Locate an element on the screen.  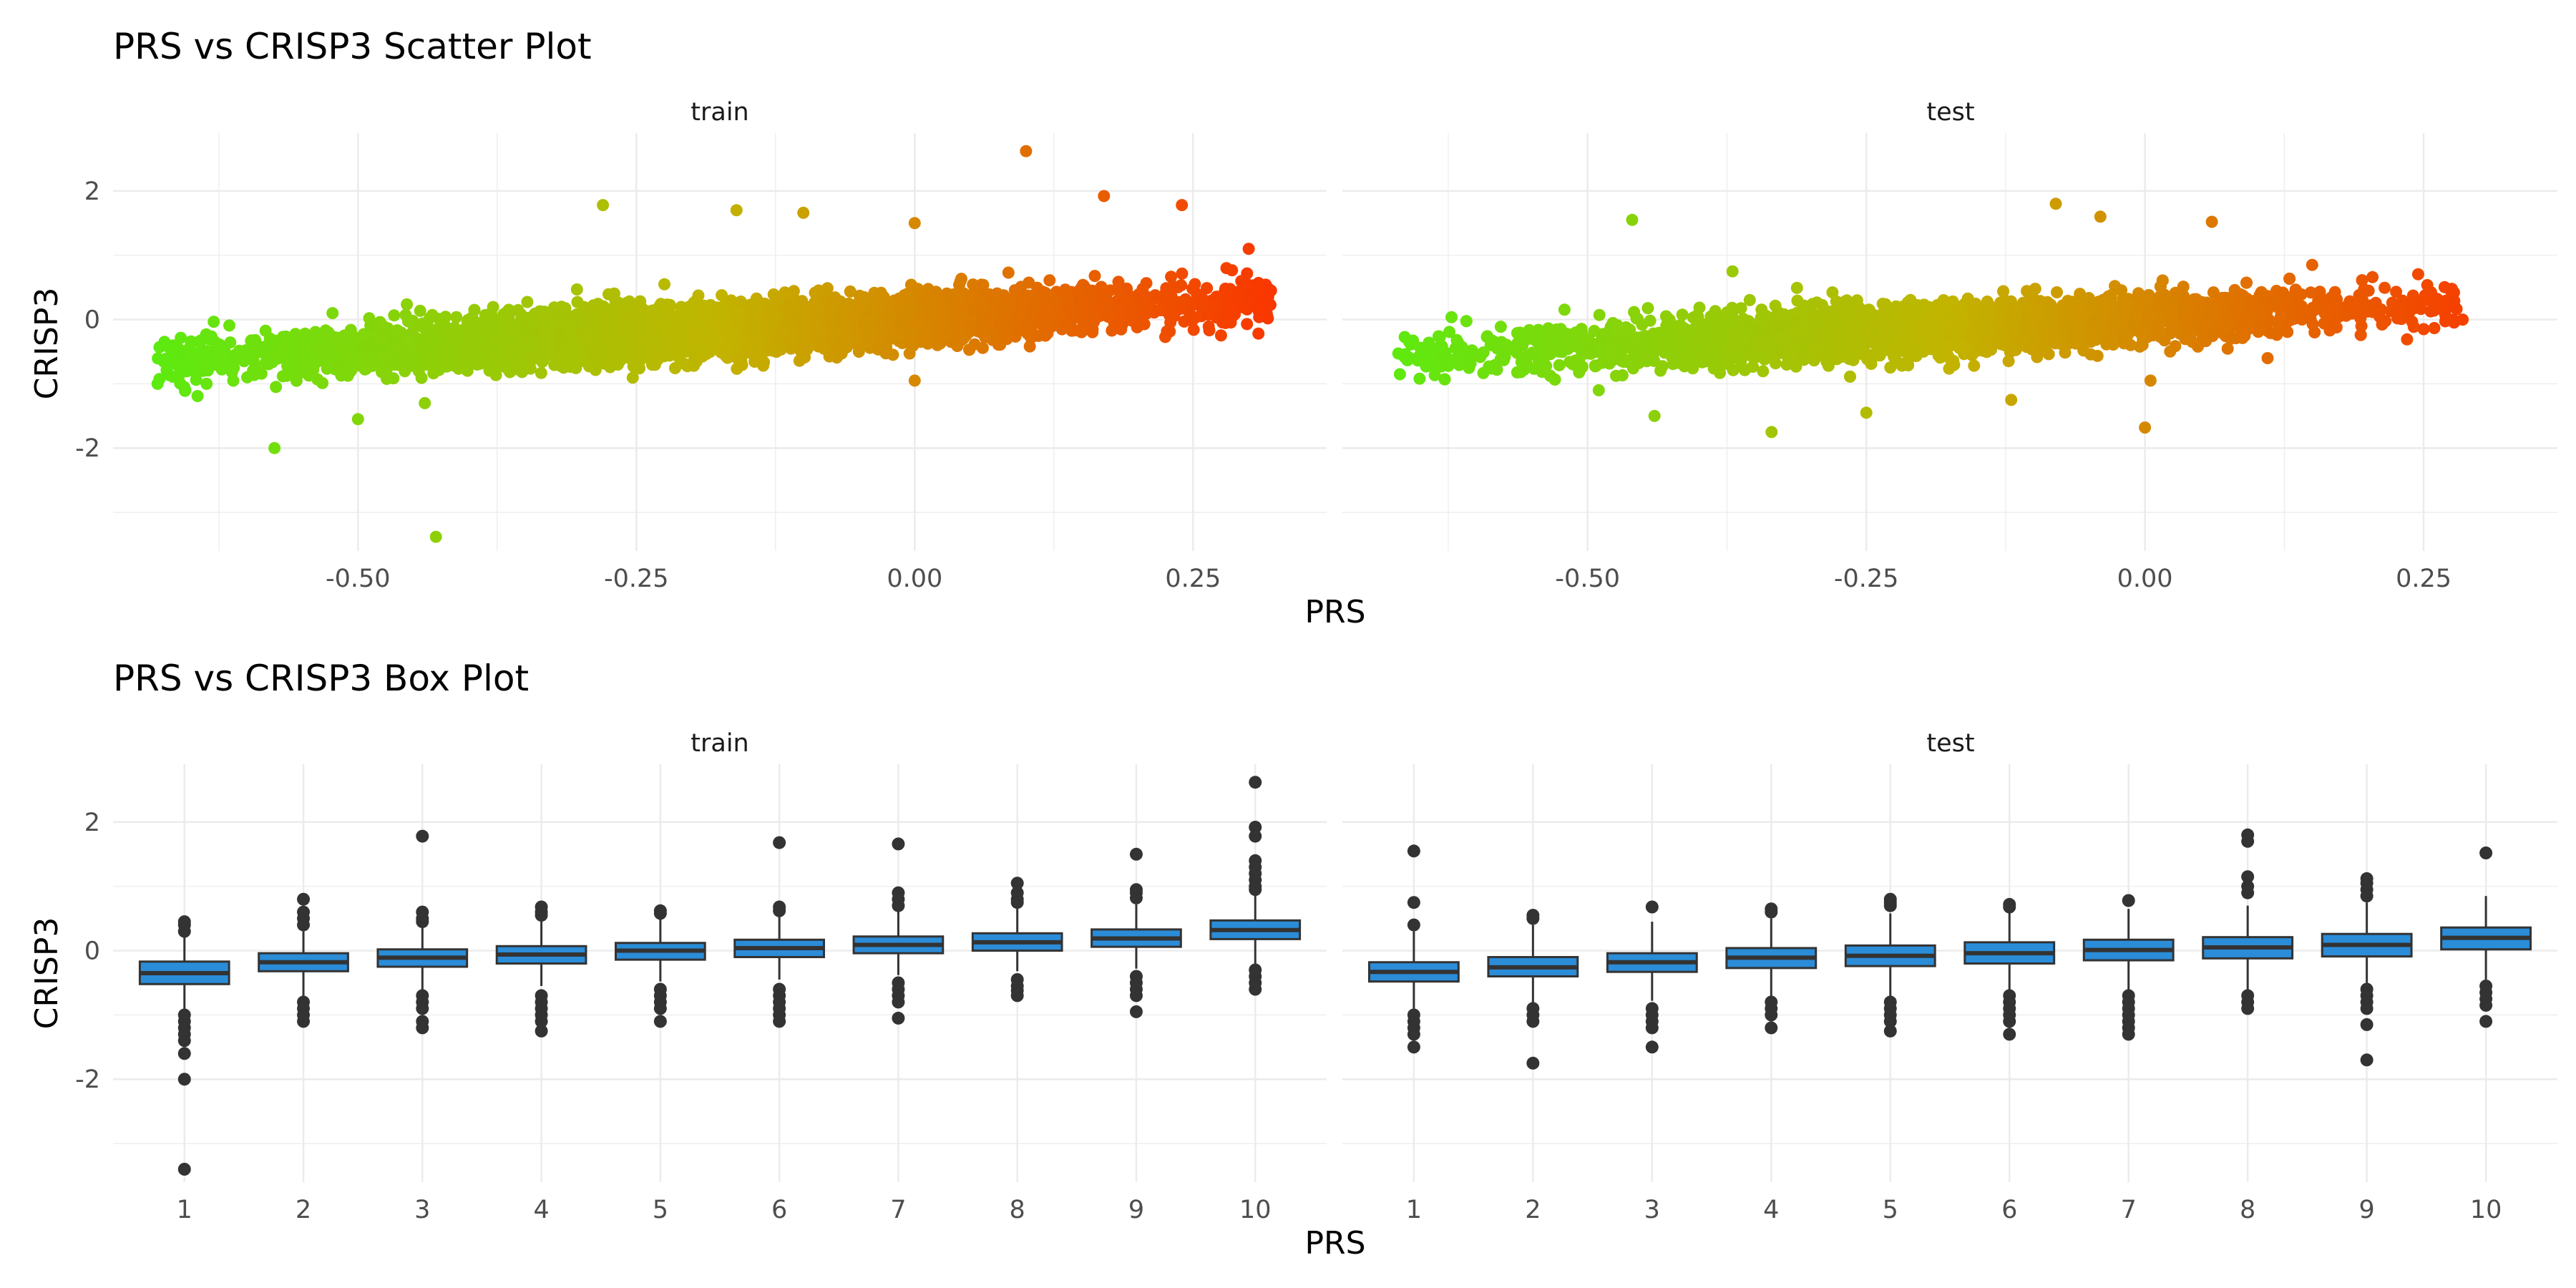
y-tick-label: 2 is located at coordinates (92, 191).